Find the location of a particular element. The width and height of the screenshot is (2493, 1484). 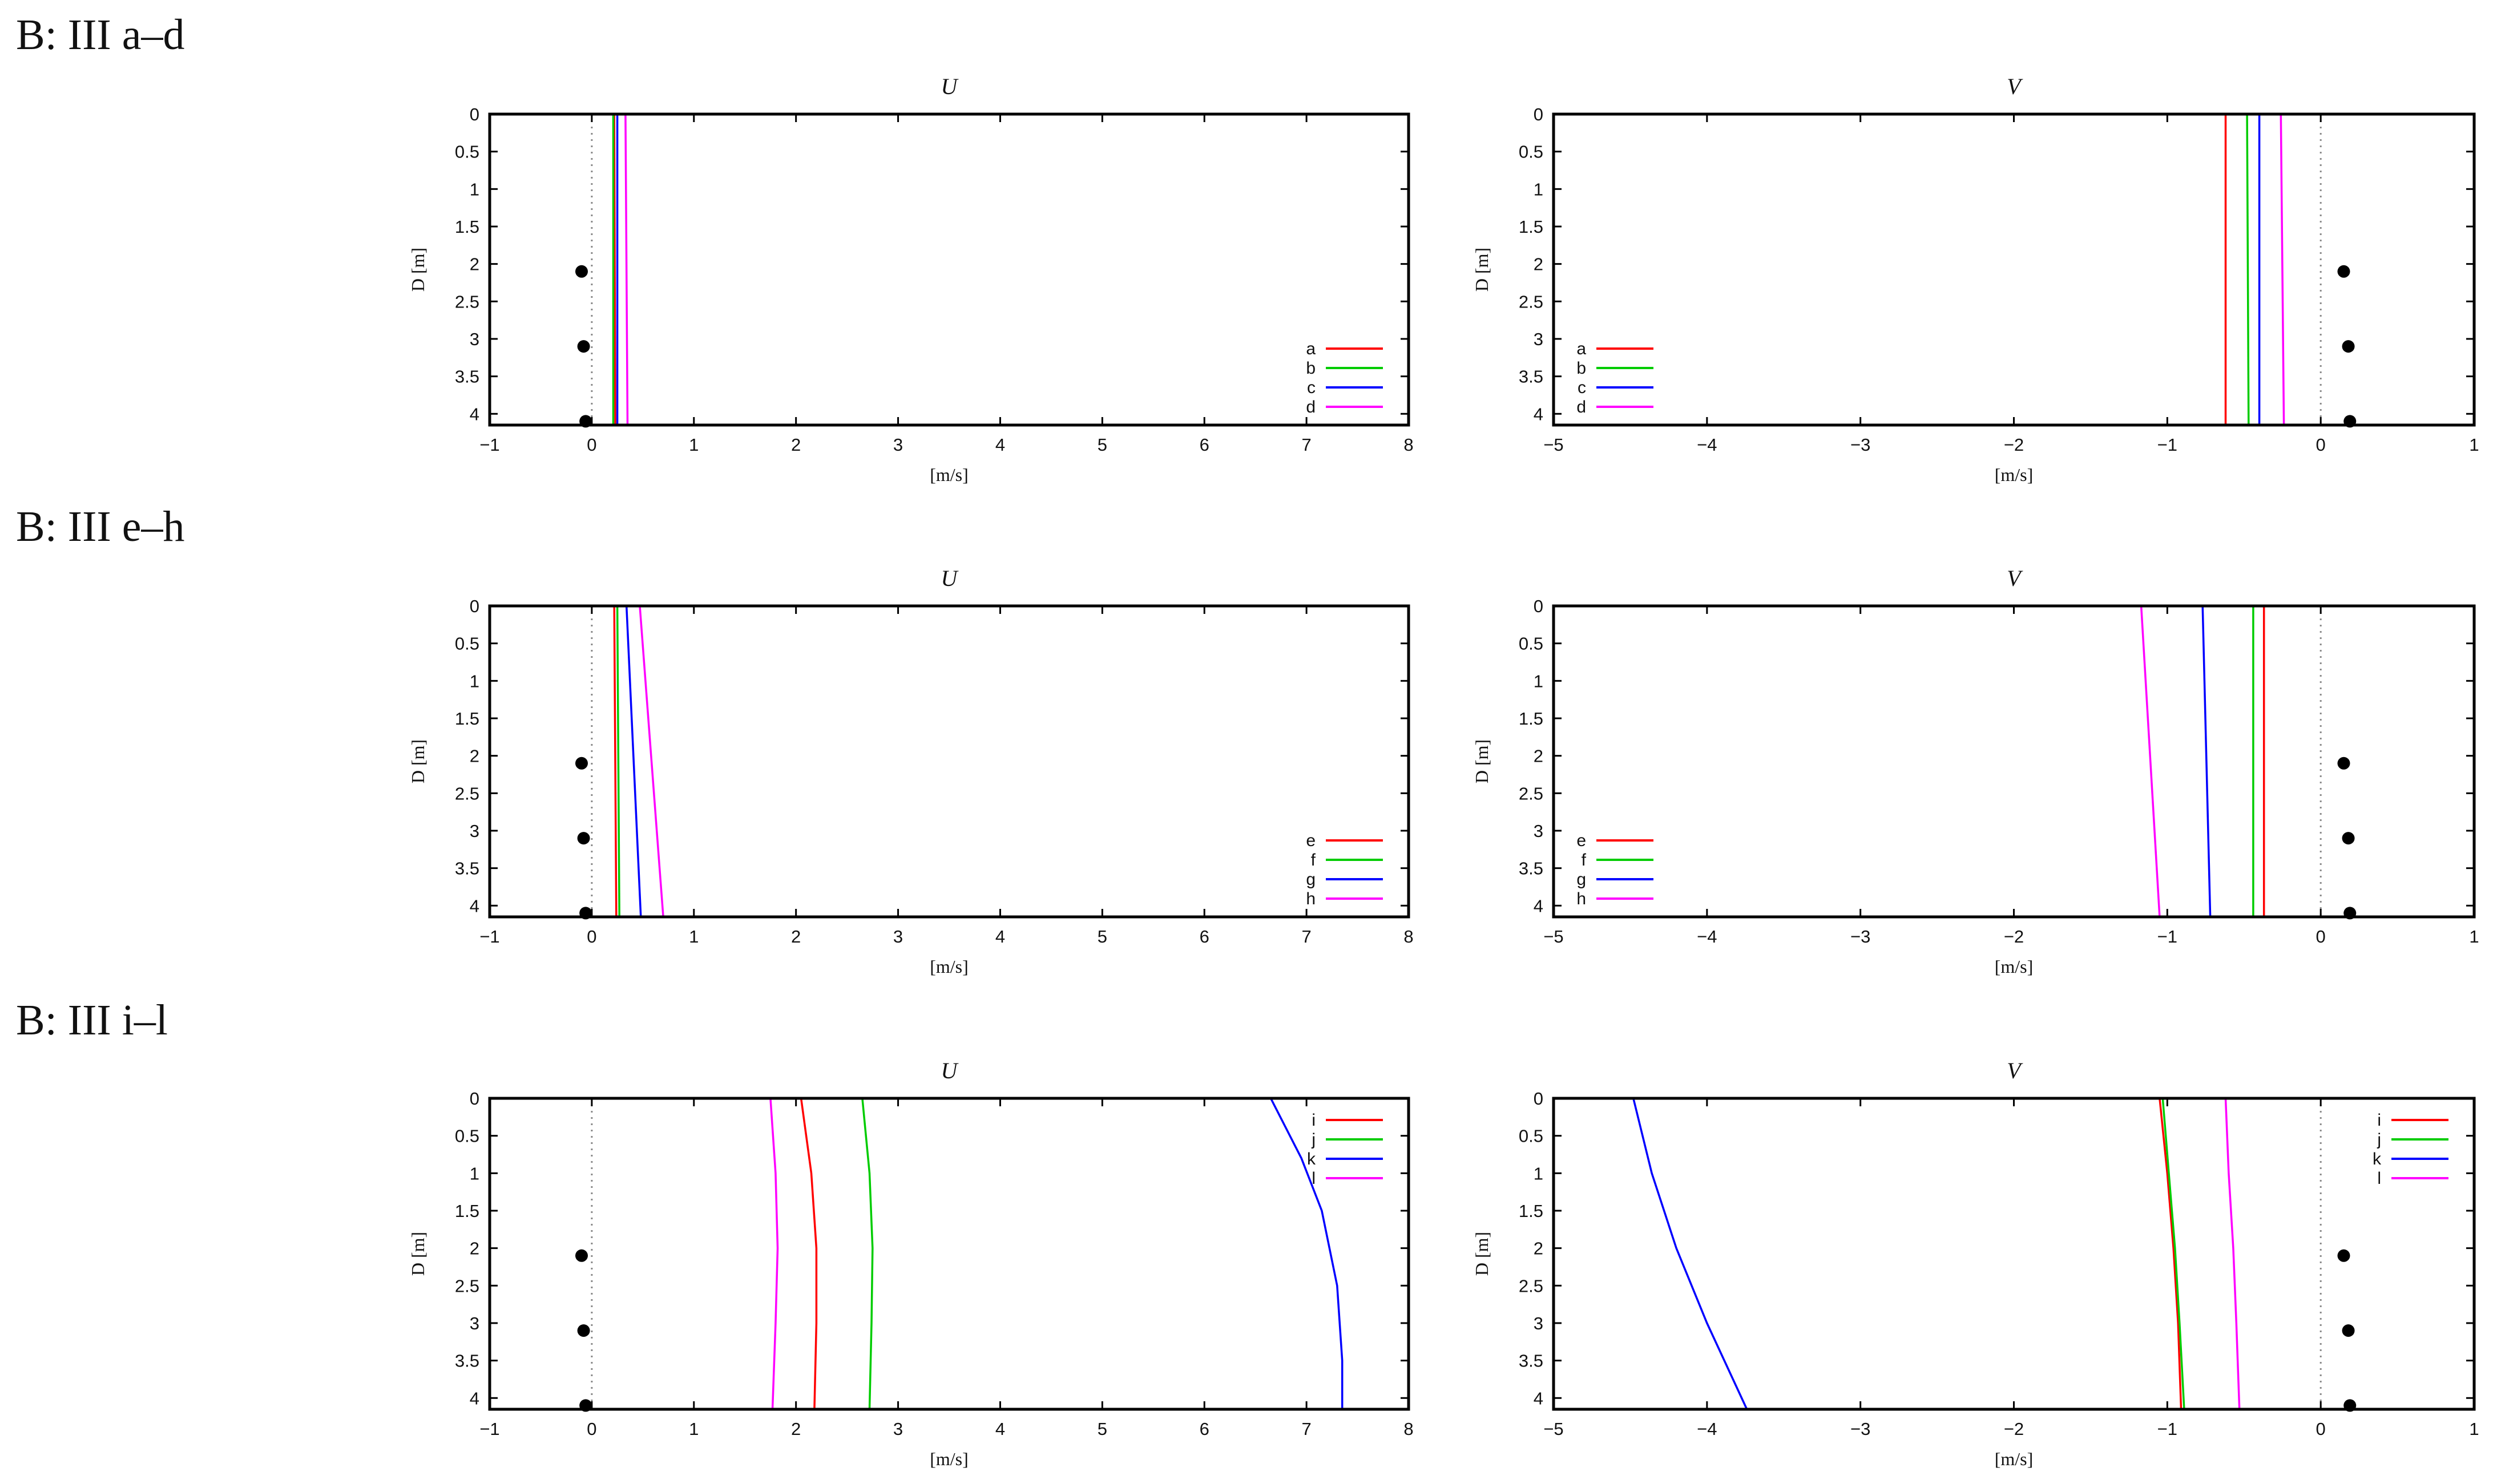

series-line-h is located at coordinates (2150, 761).